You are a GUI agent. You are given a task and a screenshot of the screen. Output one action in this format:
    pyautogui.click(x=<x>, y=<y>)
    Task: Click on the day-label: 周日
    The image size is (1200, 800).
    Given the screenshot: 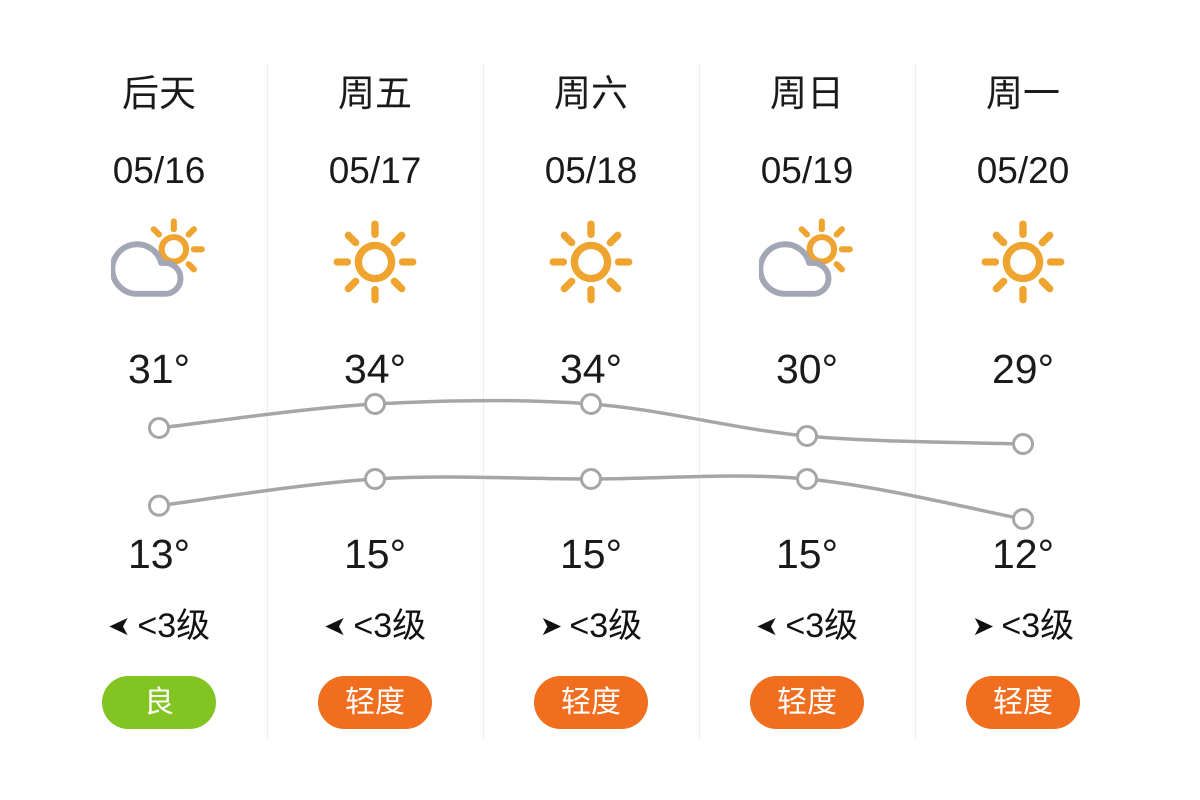 What is the action you would take?
    pyautogui.click(x=807, y=93)
    